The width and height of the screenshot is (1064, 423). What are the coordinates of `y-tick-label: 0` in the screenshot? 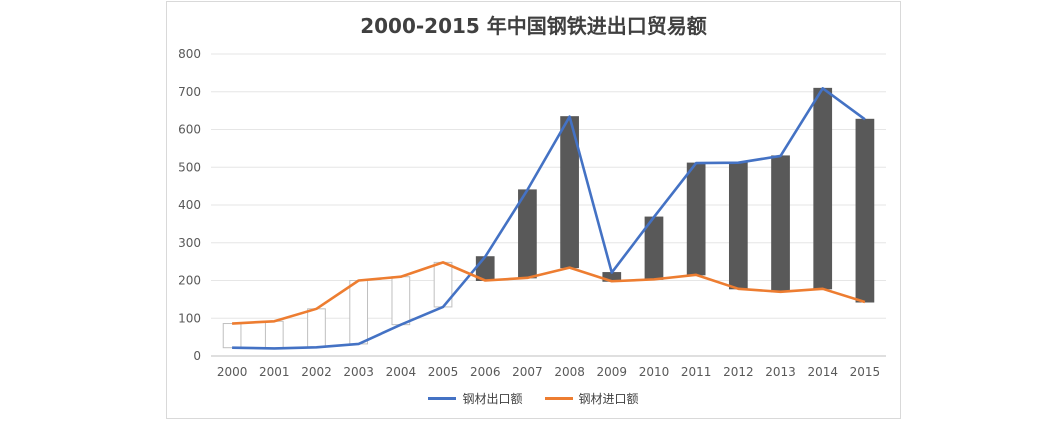 It's located at (197, 356).